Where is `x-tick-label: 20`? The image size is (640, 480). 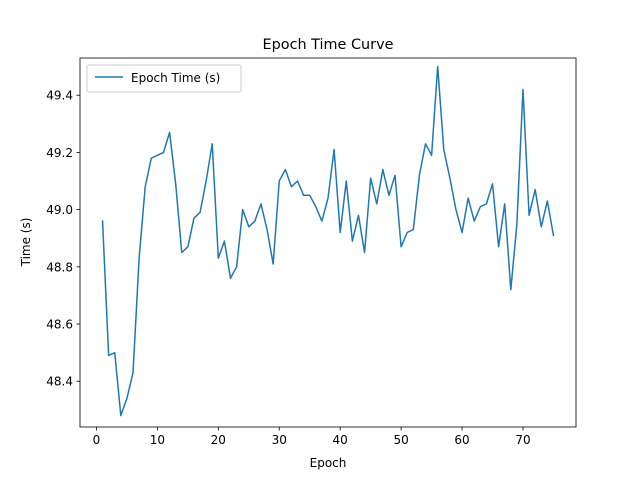
x-tick-label: 20 is located at coordinates (218, 440).